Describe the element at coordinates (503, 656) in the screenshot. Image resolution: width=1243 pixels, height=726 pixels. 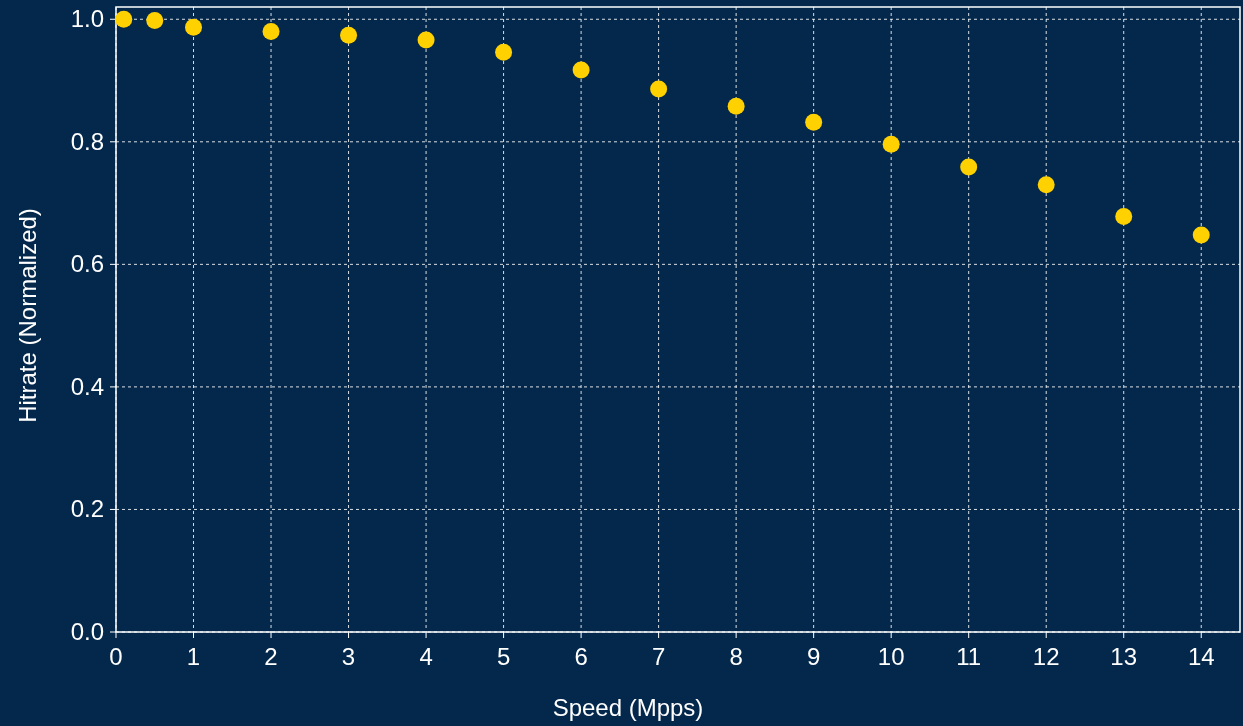
I see `x-tick-label: 5` at that location.